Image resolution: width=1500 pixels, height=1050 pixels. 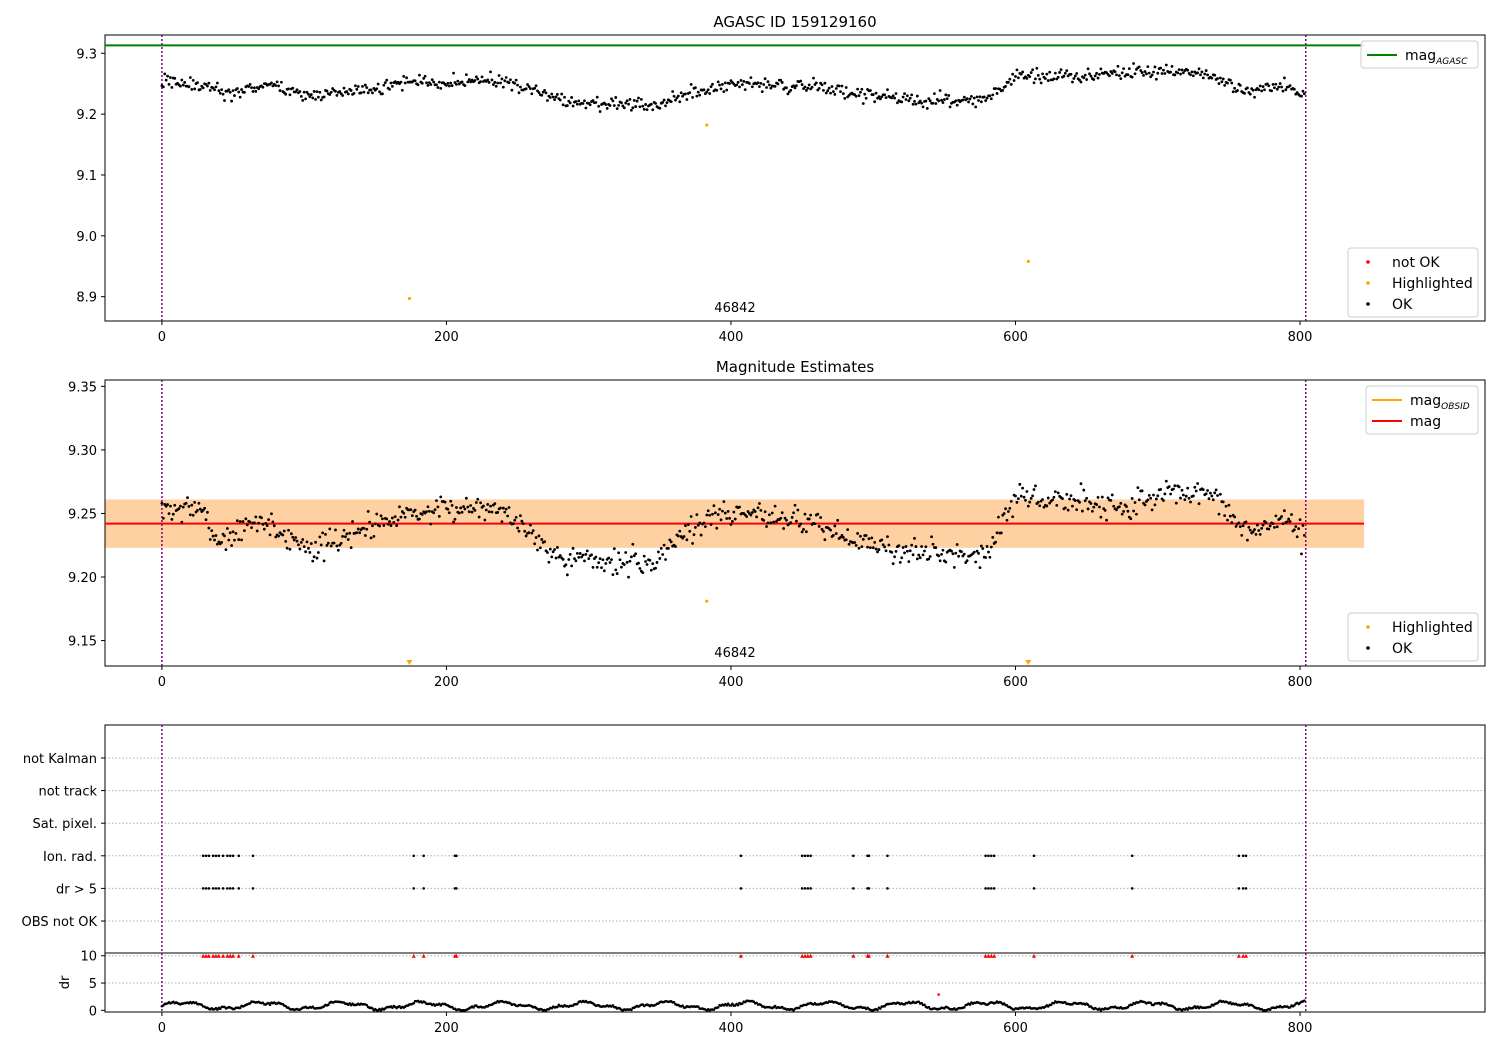 I want to click on dr-point, so click(x=1051, y=1005).